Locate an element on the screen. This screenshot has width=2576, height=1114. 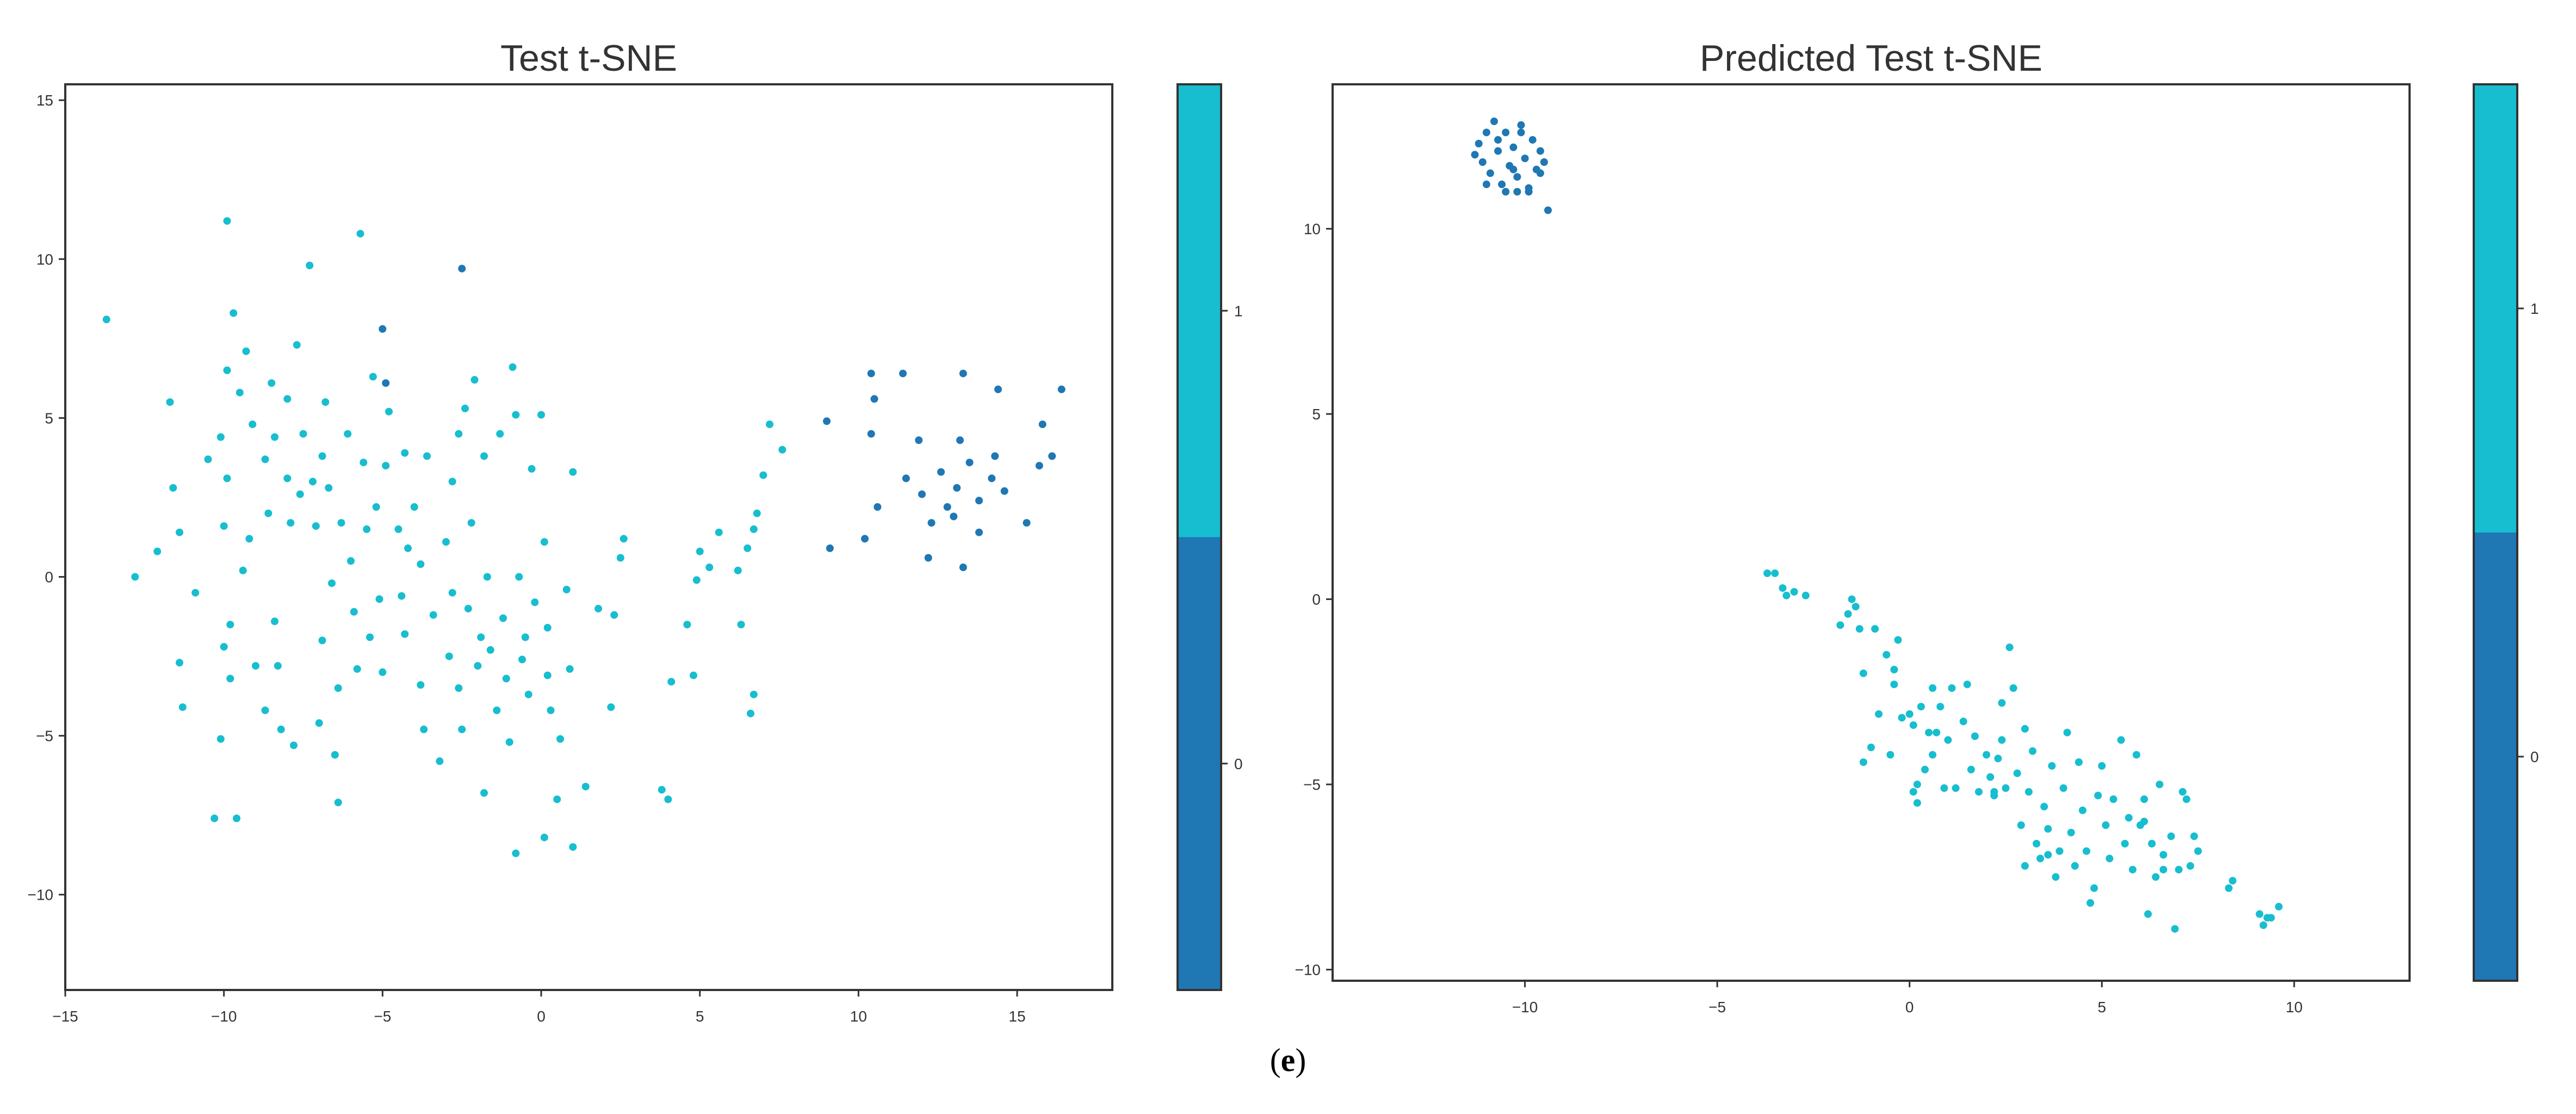
chart-title: Predicted Test t-SNE is located at coordinates (1871, 59).